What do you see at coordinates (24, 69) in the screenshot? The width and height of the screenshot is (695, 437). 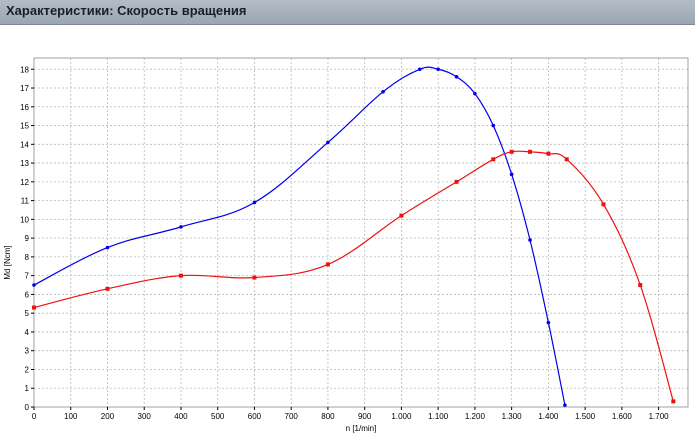 I see `y-tick-label: 18` at bounding box center [24, 69].